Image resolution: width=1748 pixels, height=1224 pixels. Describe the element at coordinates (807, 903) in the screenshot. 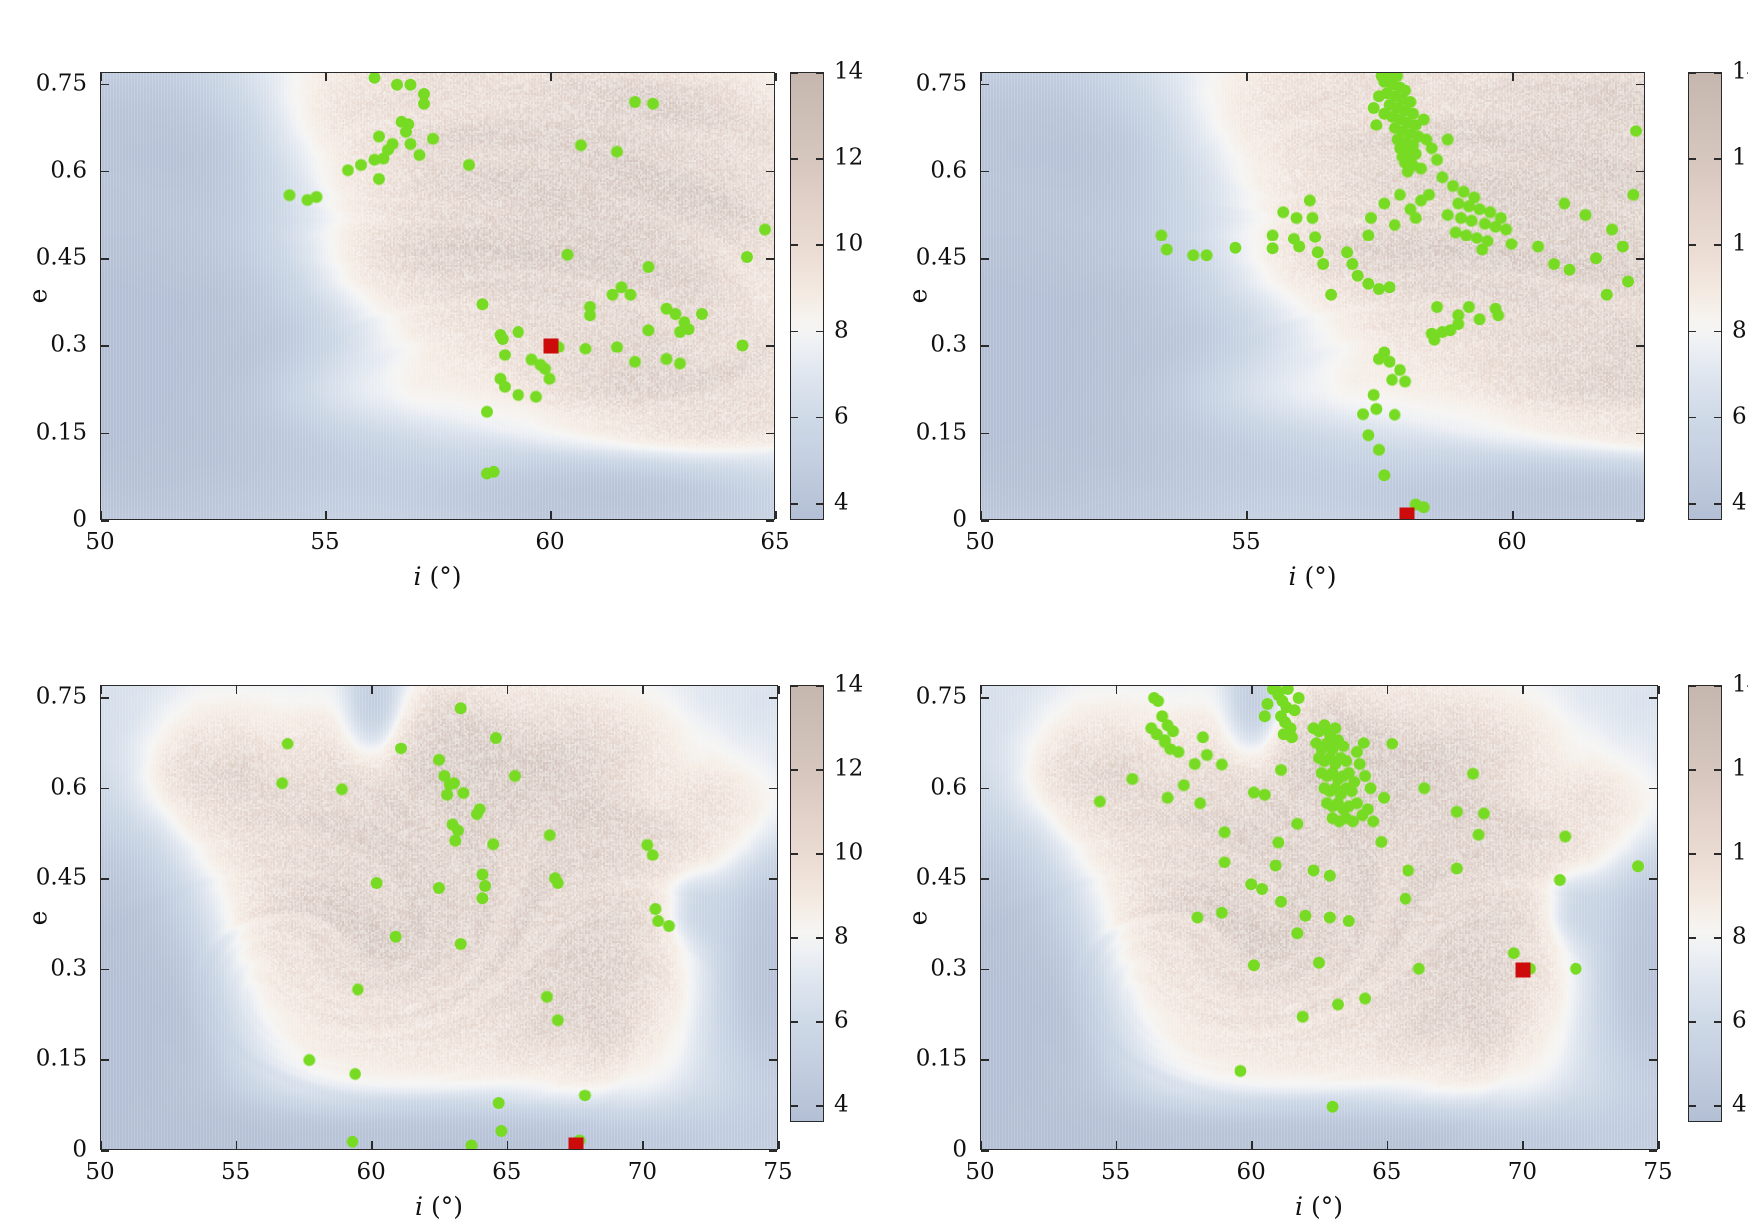

I see `colorbar-bottom-left` at that location.